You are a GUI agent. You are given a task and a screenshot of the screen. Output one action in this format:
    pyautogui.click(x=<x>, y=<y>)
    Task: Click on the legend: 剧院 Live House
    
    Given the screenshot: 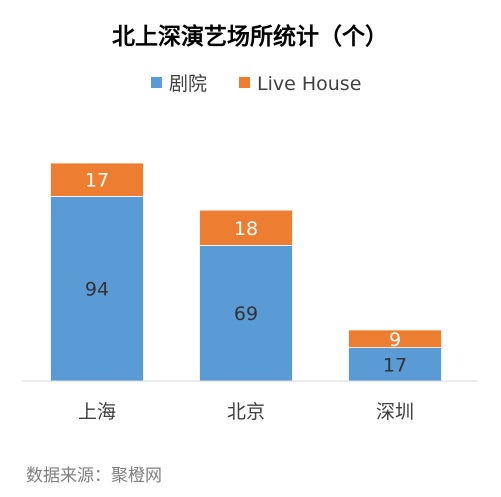 What is the action you would take?
    pyautogui.click(x=256, y=84)
    